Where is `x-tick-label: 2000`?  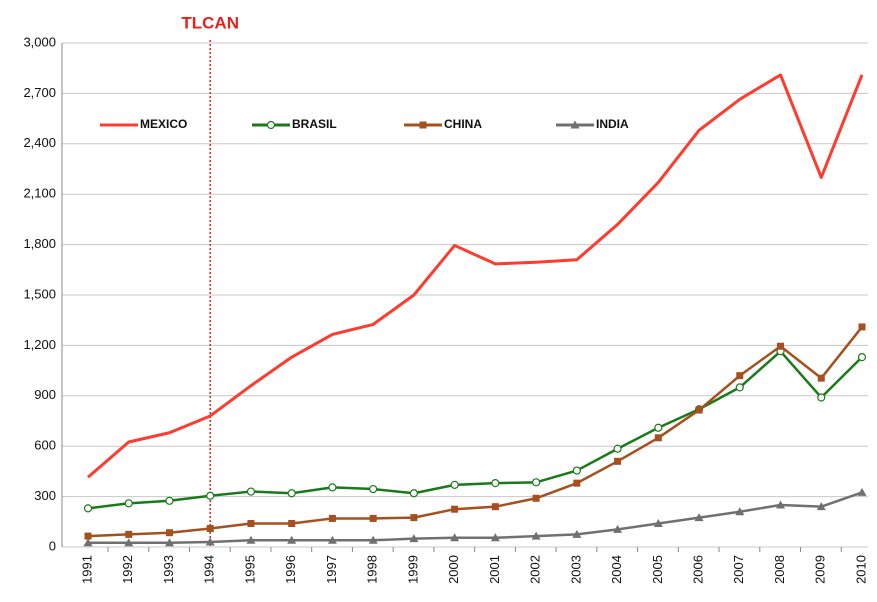
x-tick-label: 2000 is located at coordinates (453, 569).